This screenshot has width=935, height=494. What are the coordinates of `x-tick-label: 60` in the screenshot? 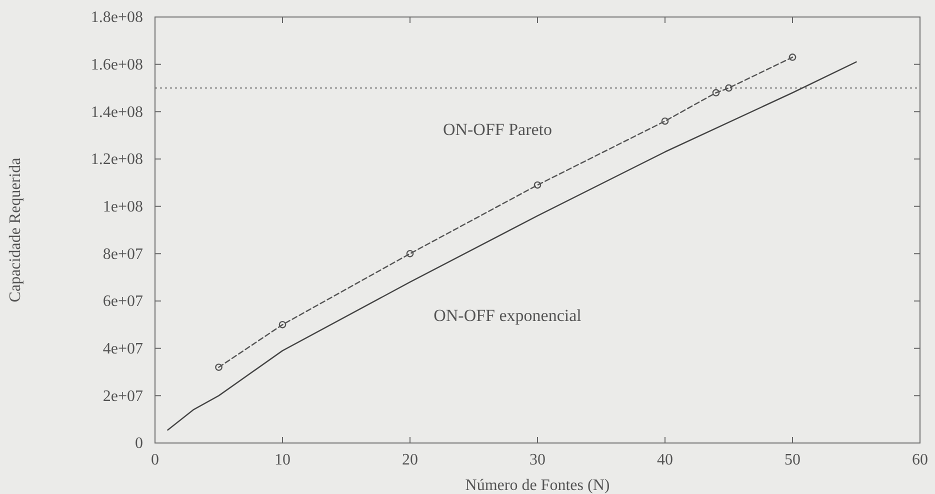 It's located at (920, 459).